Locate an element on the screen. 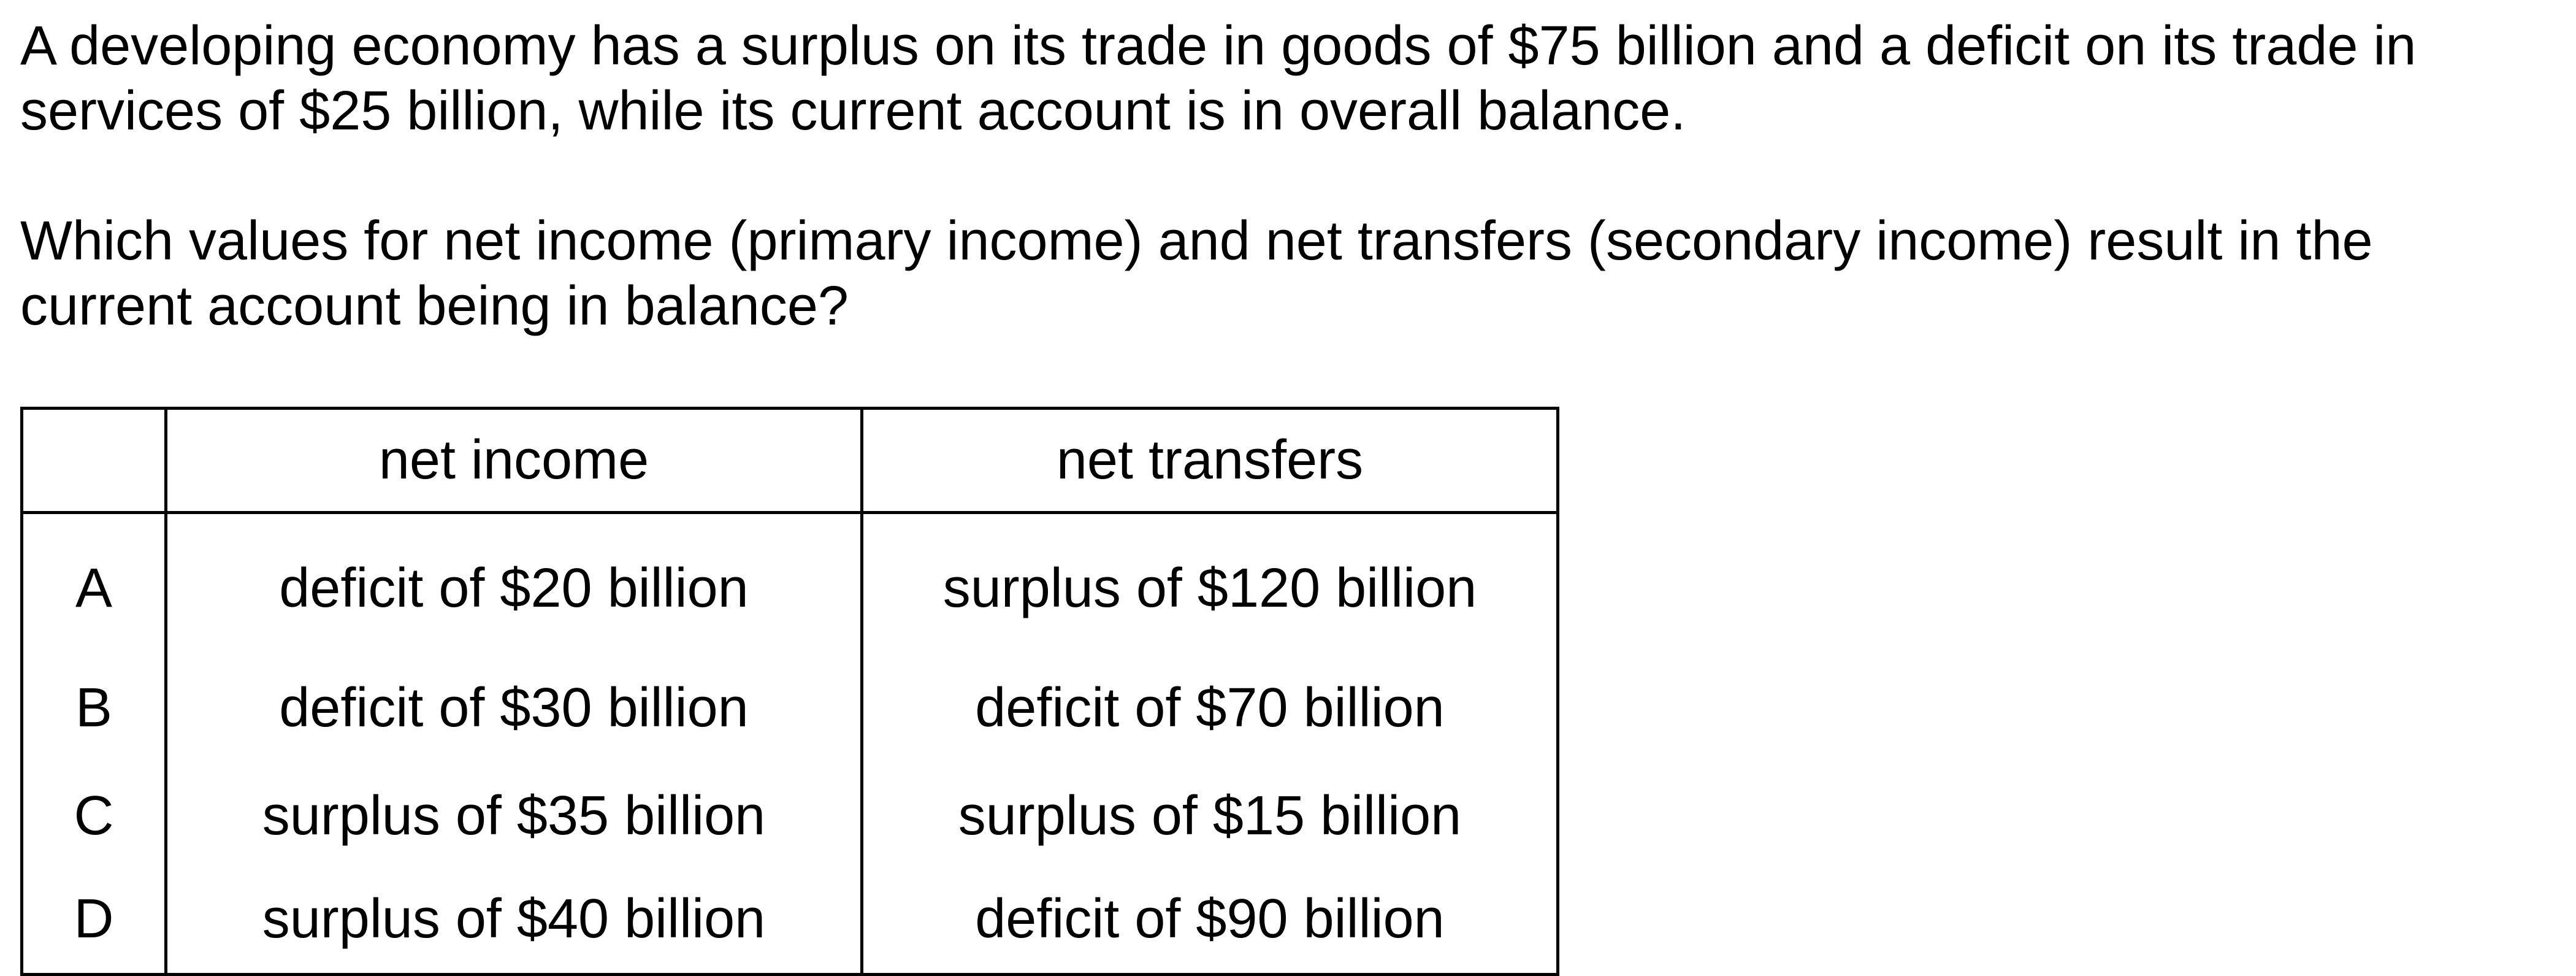 The image size is (2576, 976). table-header-row: net income net transfers is located at coordinates (789, 460).